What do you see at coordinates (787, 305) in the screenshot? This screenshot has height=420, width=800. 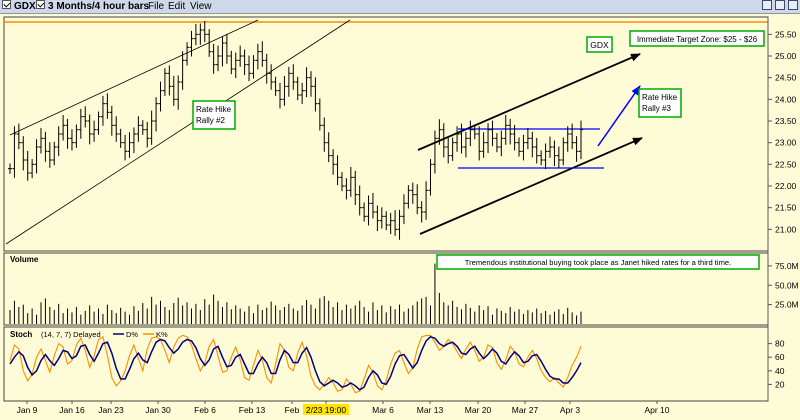 I see `volume-tick-label: 25.0M` at bounding box center [787, 305].